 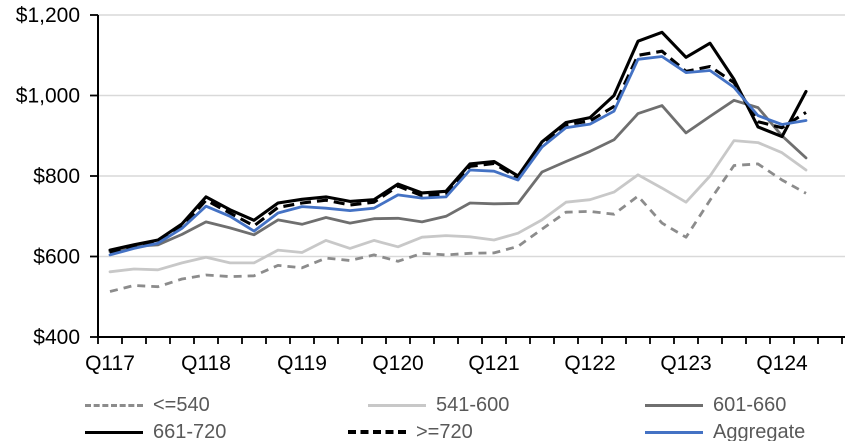 I want to click on x-axis-label: Q123, so click(x=685, y=363).